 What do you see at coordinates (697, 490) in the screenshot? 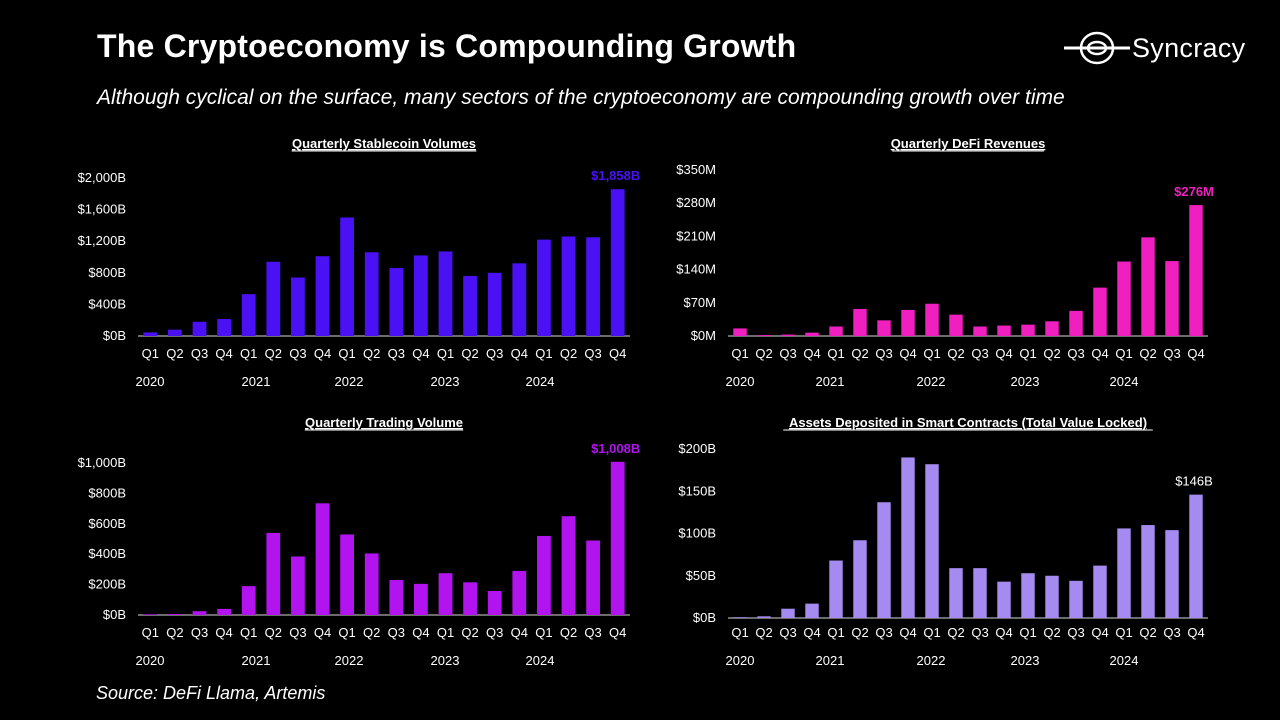
I see `y-tick-label: $150B` at bounding box center [697, 490].